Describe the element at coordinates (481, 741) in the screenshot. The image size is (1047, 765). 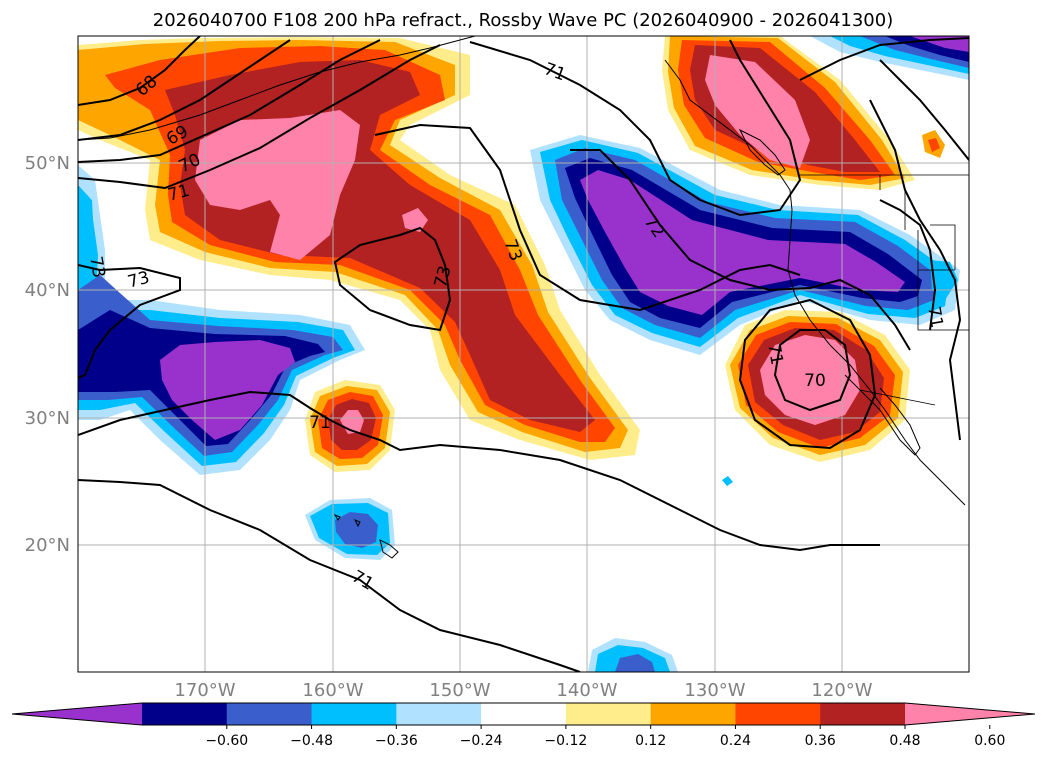
I see `colorbar-tick-label: −0.24` at that location.